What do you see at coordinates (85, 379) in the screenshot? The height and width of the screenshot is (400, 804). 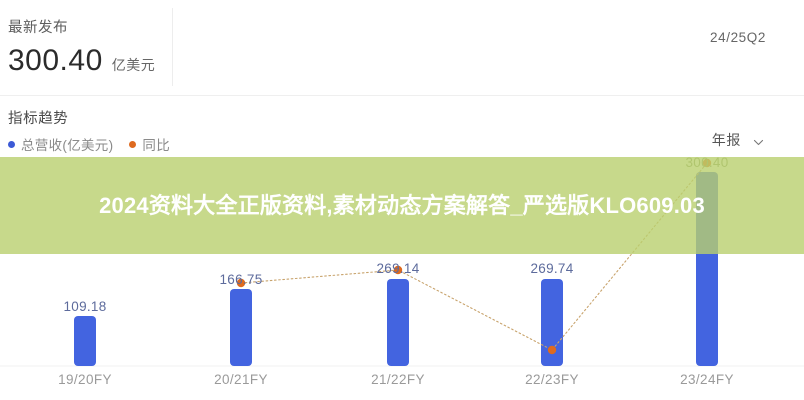 I see `x-axis-label: 19/20FY` at bounding box center [85, 379].